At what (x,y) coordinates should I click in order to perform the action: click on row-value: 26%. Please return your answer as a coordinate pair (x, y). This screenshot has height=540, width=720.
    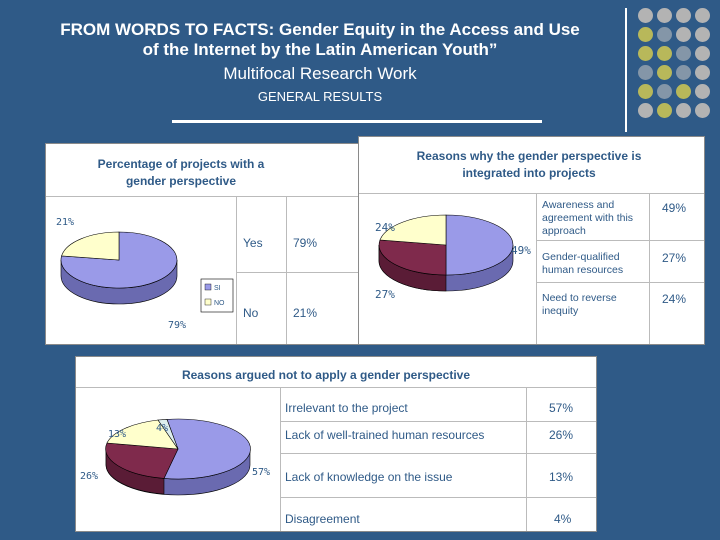
    Looking at the image, I should click on (561, 435).